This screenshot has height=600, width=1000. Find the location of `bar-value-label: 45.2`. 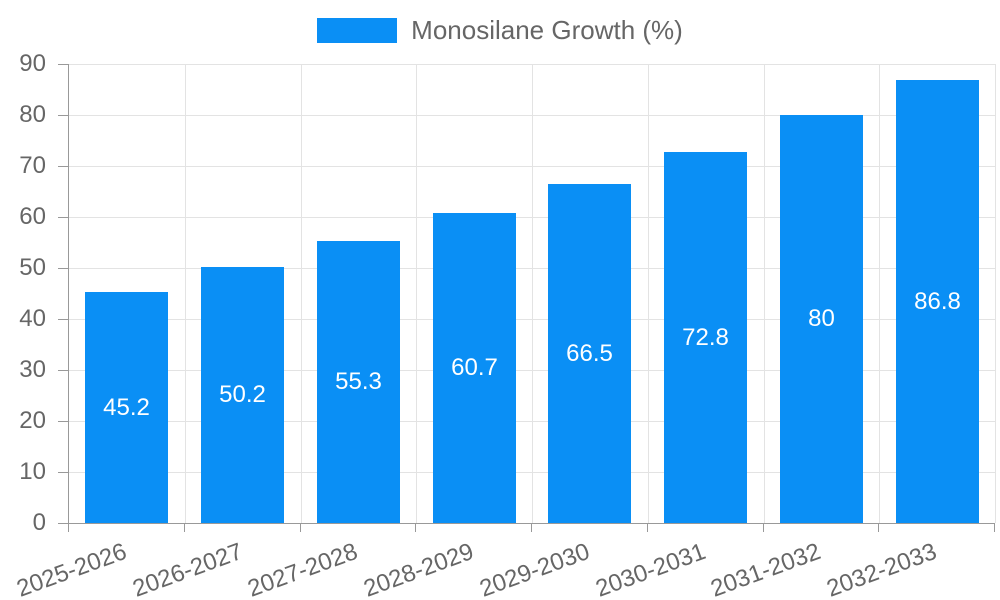

bar-value-label: 45.2 is located at coordinates (126, 407).